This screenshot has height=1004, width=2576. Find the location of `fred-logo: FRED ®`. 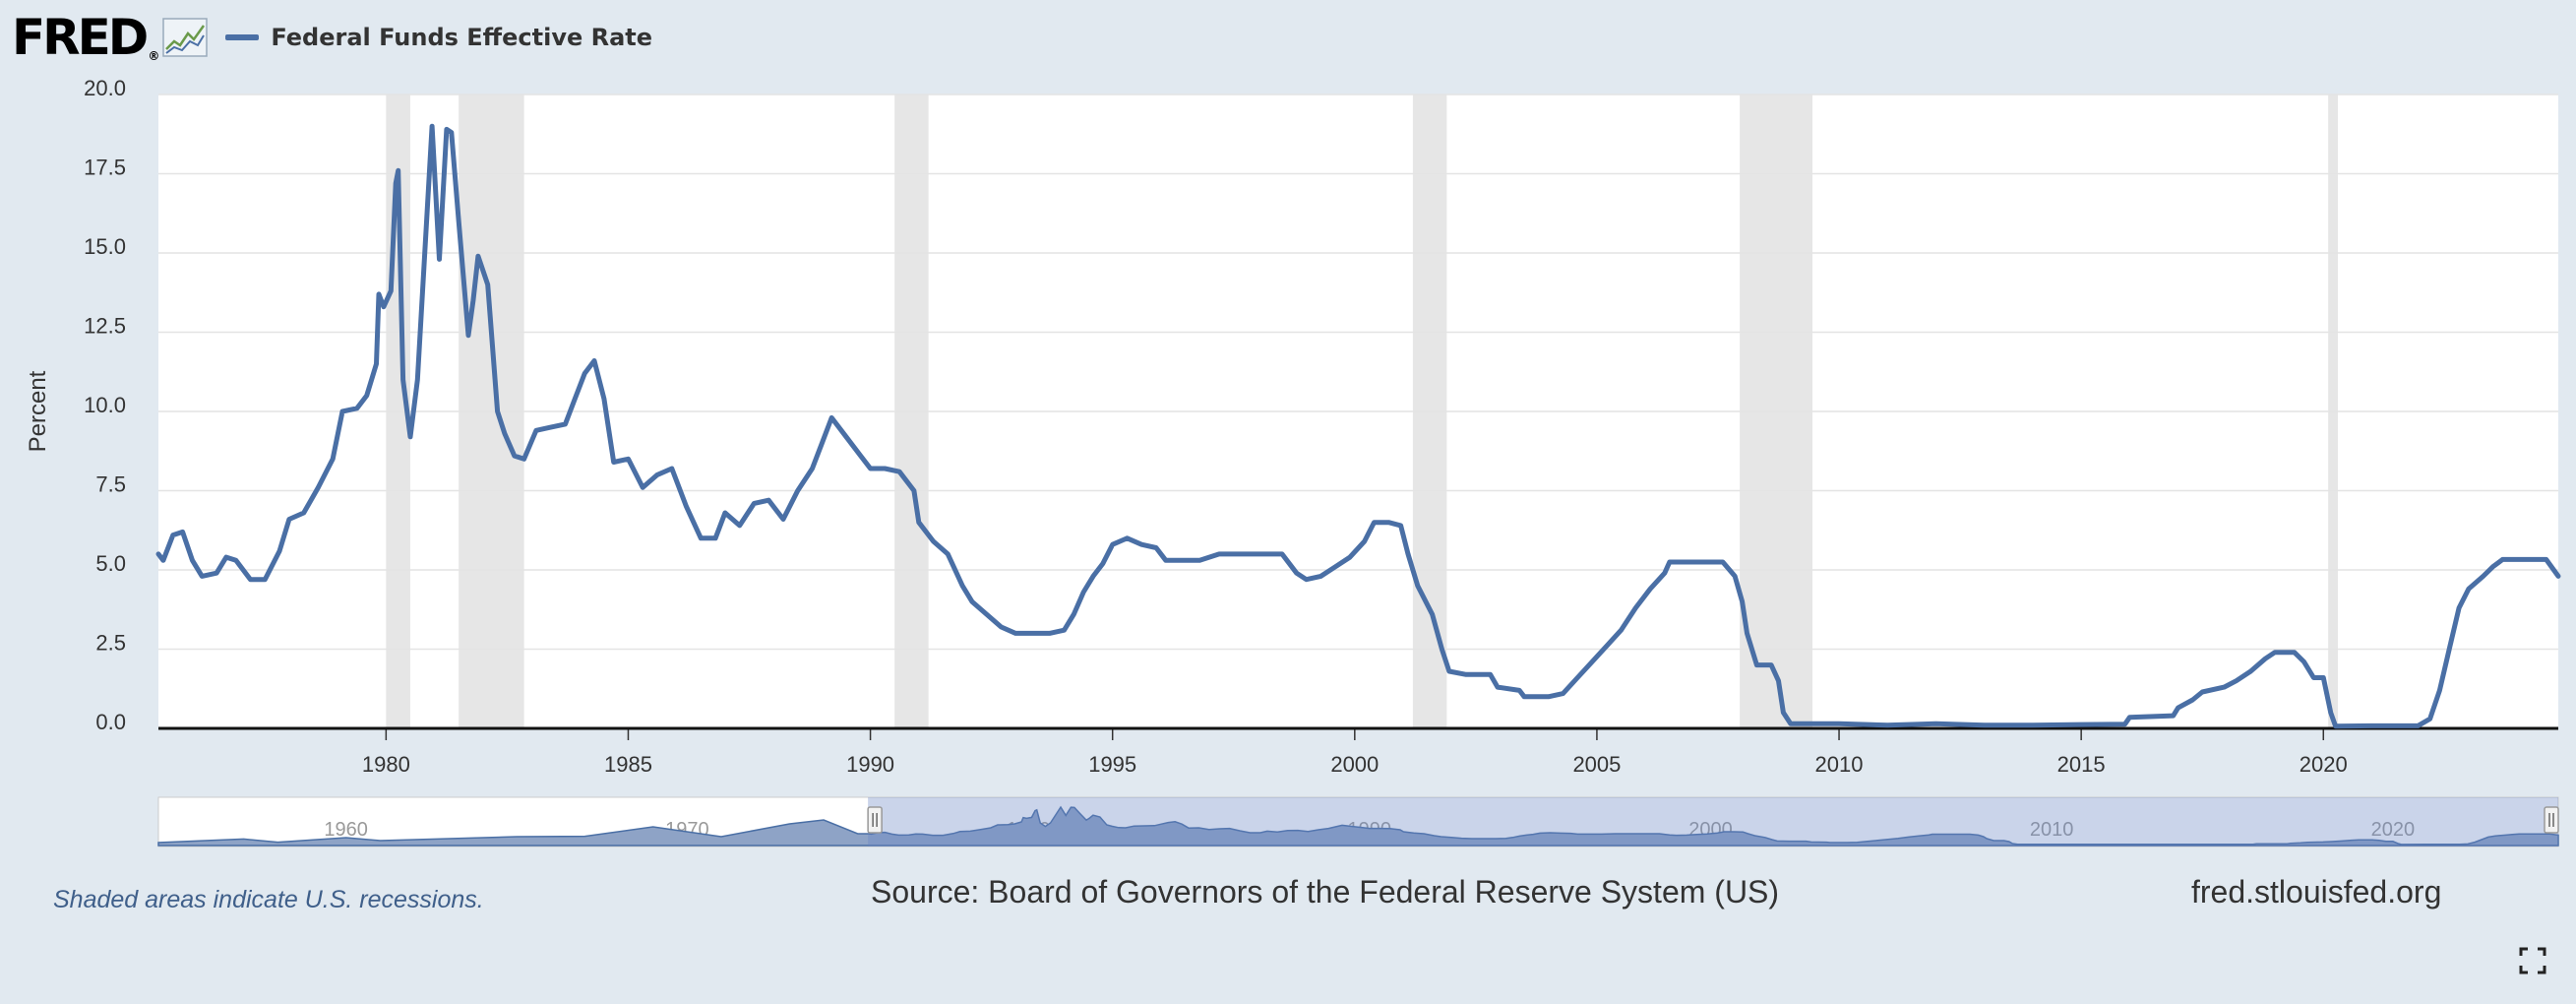

fred-logo: FRED ® is located at coordinates (85, 37).